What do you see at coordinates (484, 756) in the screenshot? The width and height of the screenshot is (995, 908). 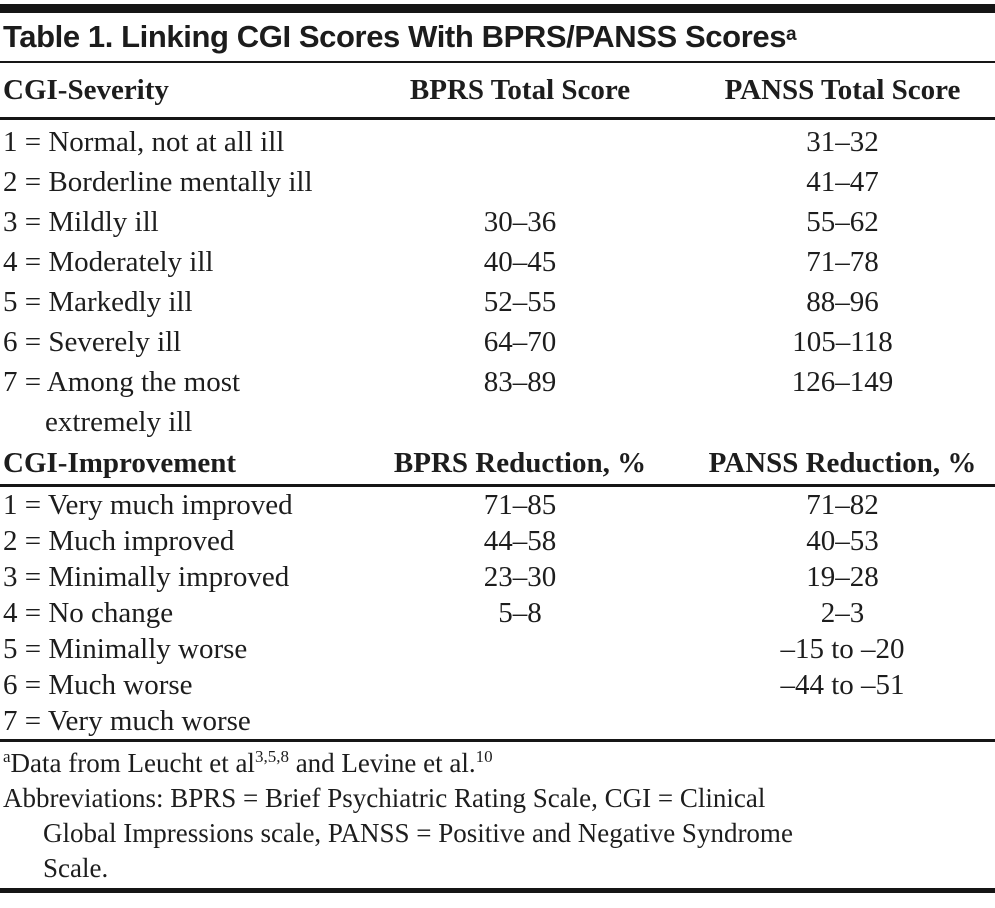 I see `citation-superscript: 10` at bounding box center [484, 756].